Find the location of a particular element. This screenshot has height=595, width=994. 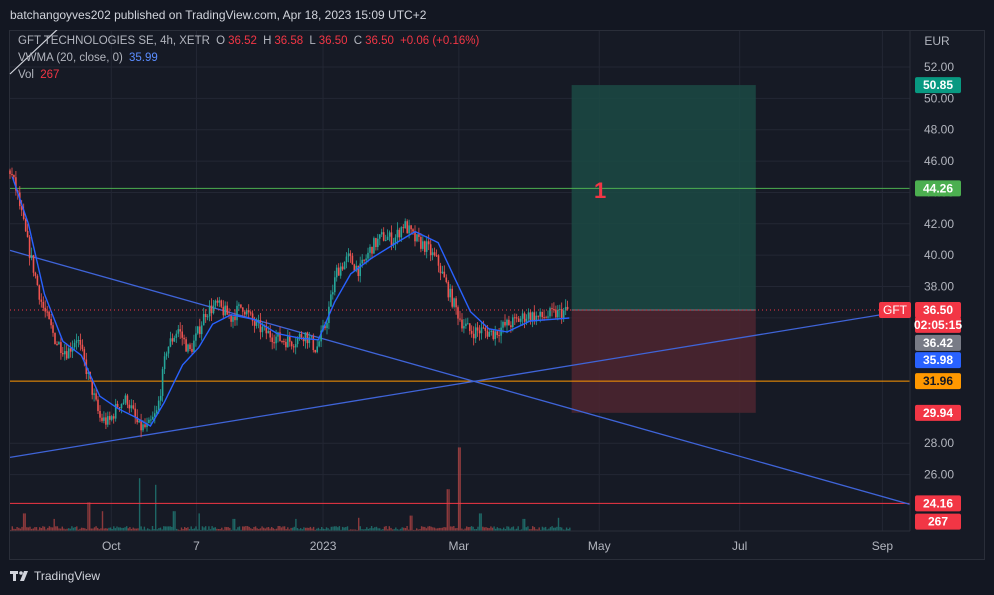

x-tick-label: Jul is located at coordinates (739, 546).